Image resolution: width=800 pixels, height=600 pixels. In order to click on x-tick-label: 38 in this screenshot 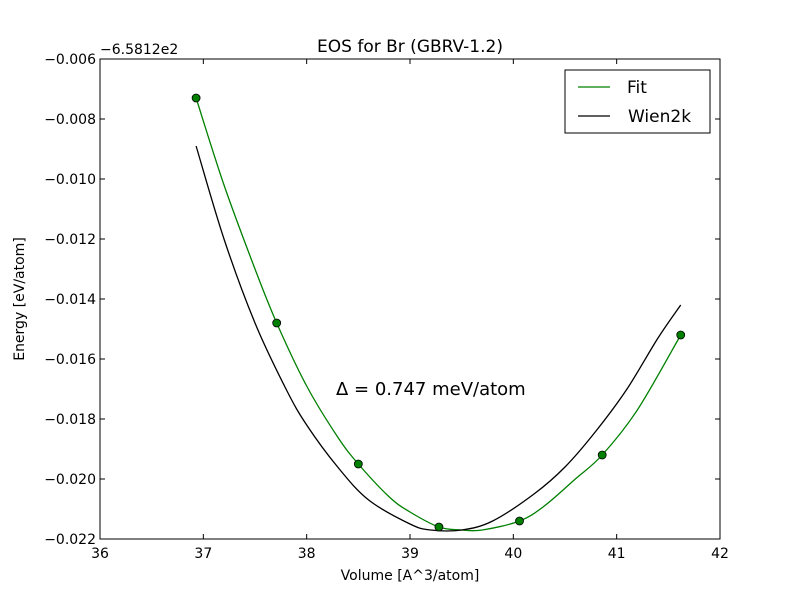, I will do `click(307, 554)`.